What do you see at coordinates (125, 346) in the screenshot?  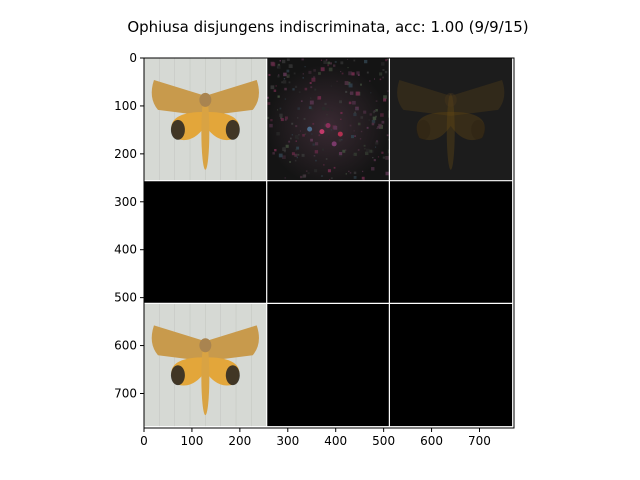 I see `y-tick-label: 600` at bounding box center [125, 346].